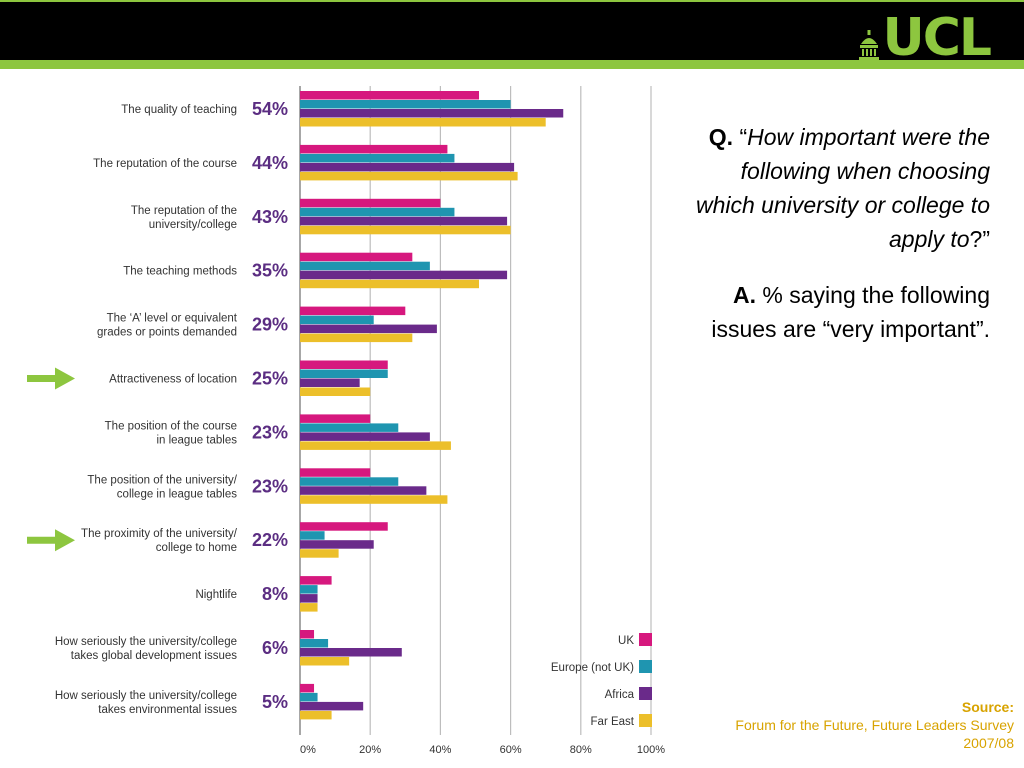  I want to click on category-label: university/college, so click(193, 225).